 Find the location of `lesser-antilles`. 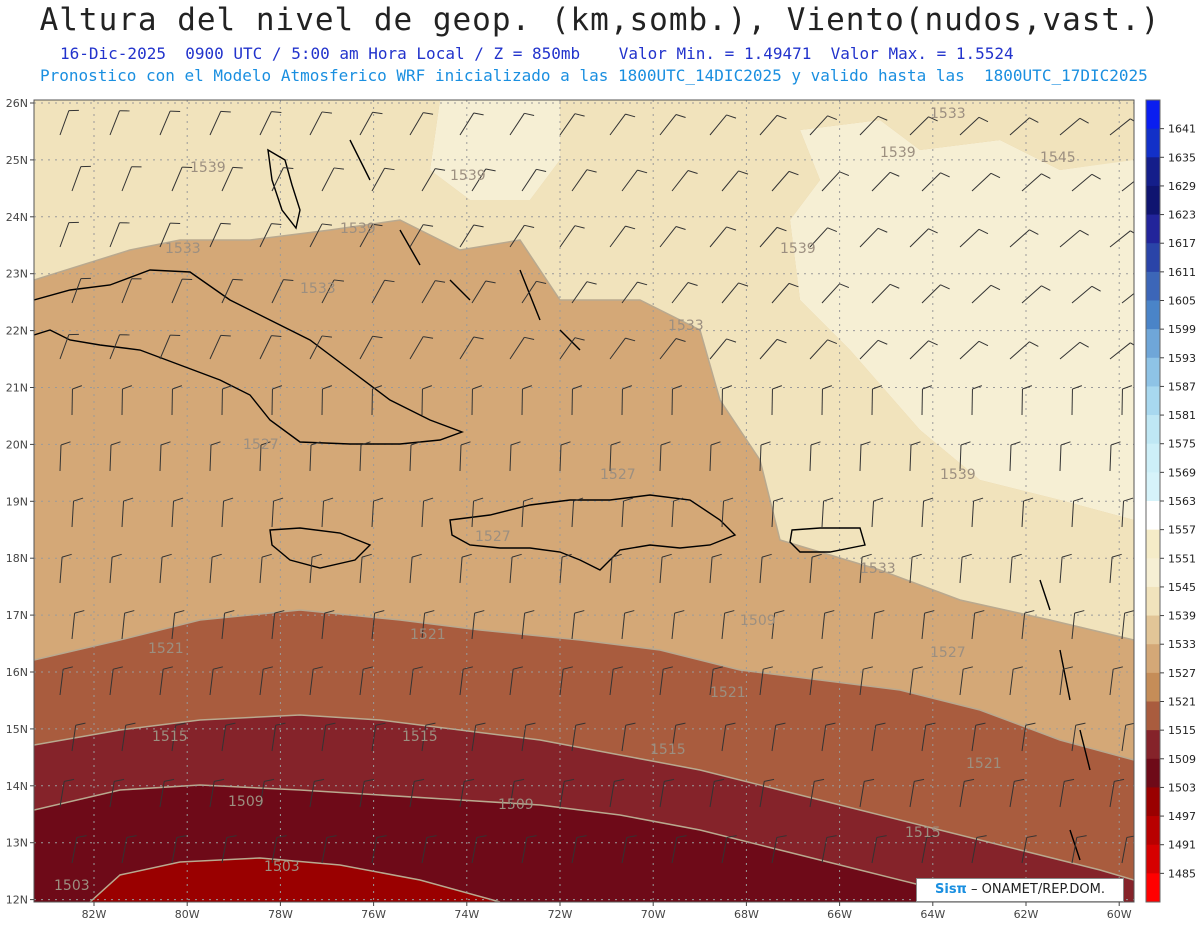

lesser-antilles is located at coordinates (1065, 720).